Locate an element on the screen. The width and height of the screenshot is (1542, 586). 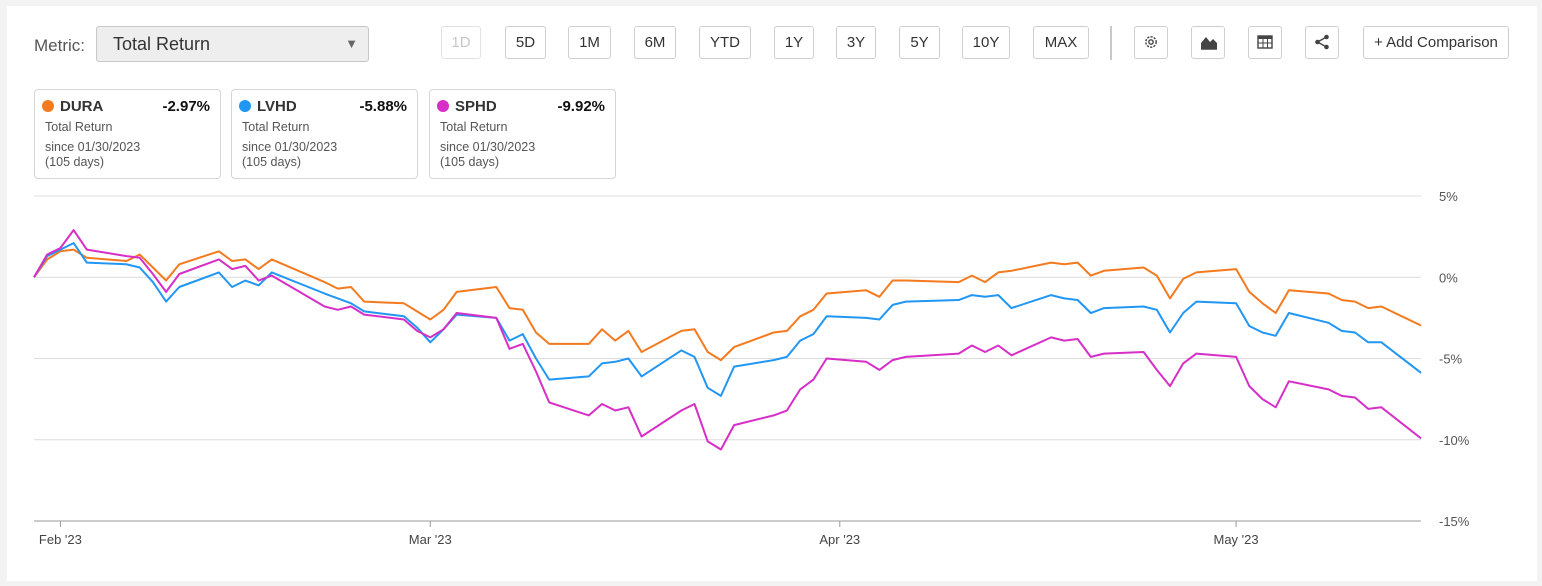
y-tick-label: 5% is located at coordinates (1448, 196).